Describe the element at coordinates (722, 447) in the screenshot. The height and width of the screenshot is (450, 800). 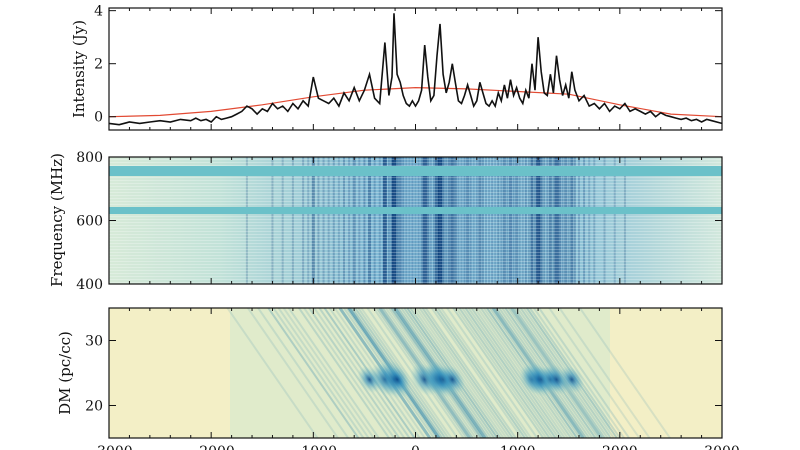
I see `x-tick-label: 3000` at that location.